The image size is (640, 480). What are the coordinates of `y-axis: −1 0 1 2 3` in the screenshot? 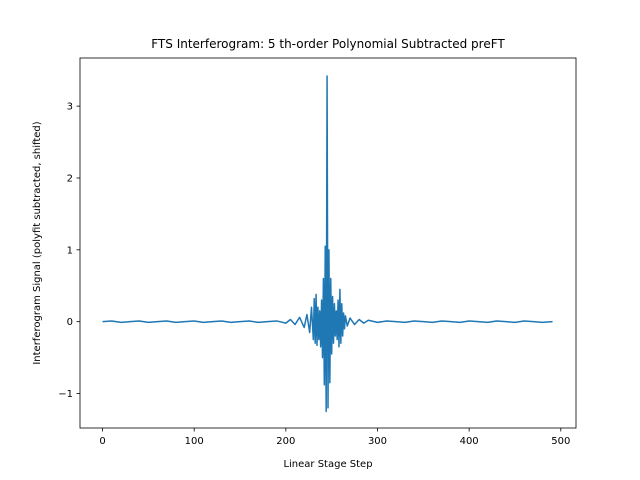 It's located at (69, 251).